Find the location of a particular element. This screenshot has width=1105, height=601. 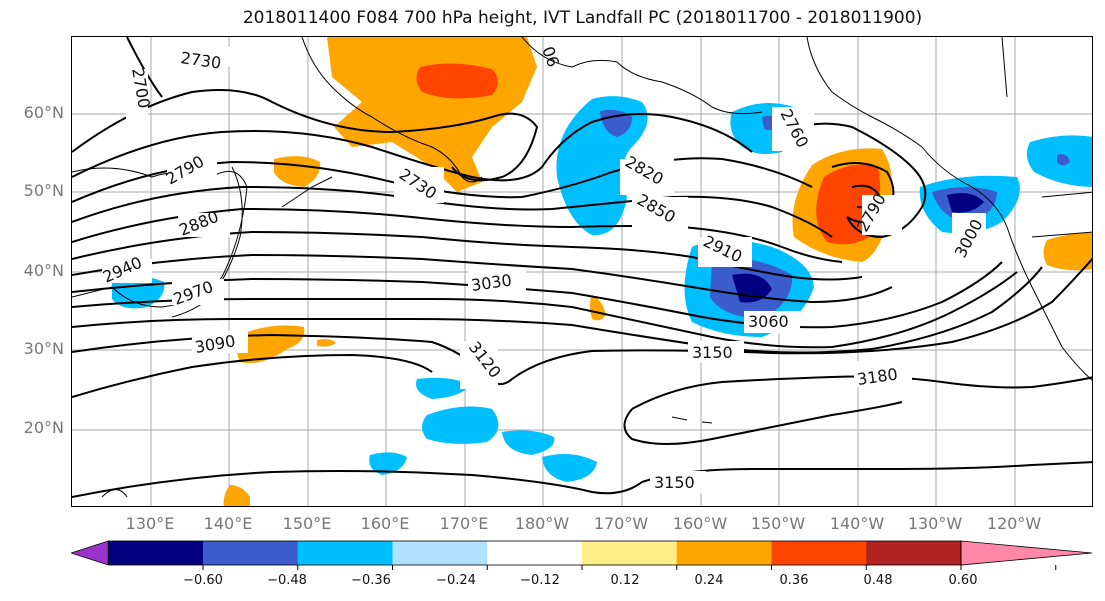

lon-label-160e: 160°E is located at coordinates (385, 523).